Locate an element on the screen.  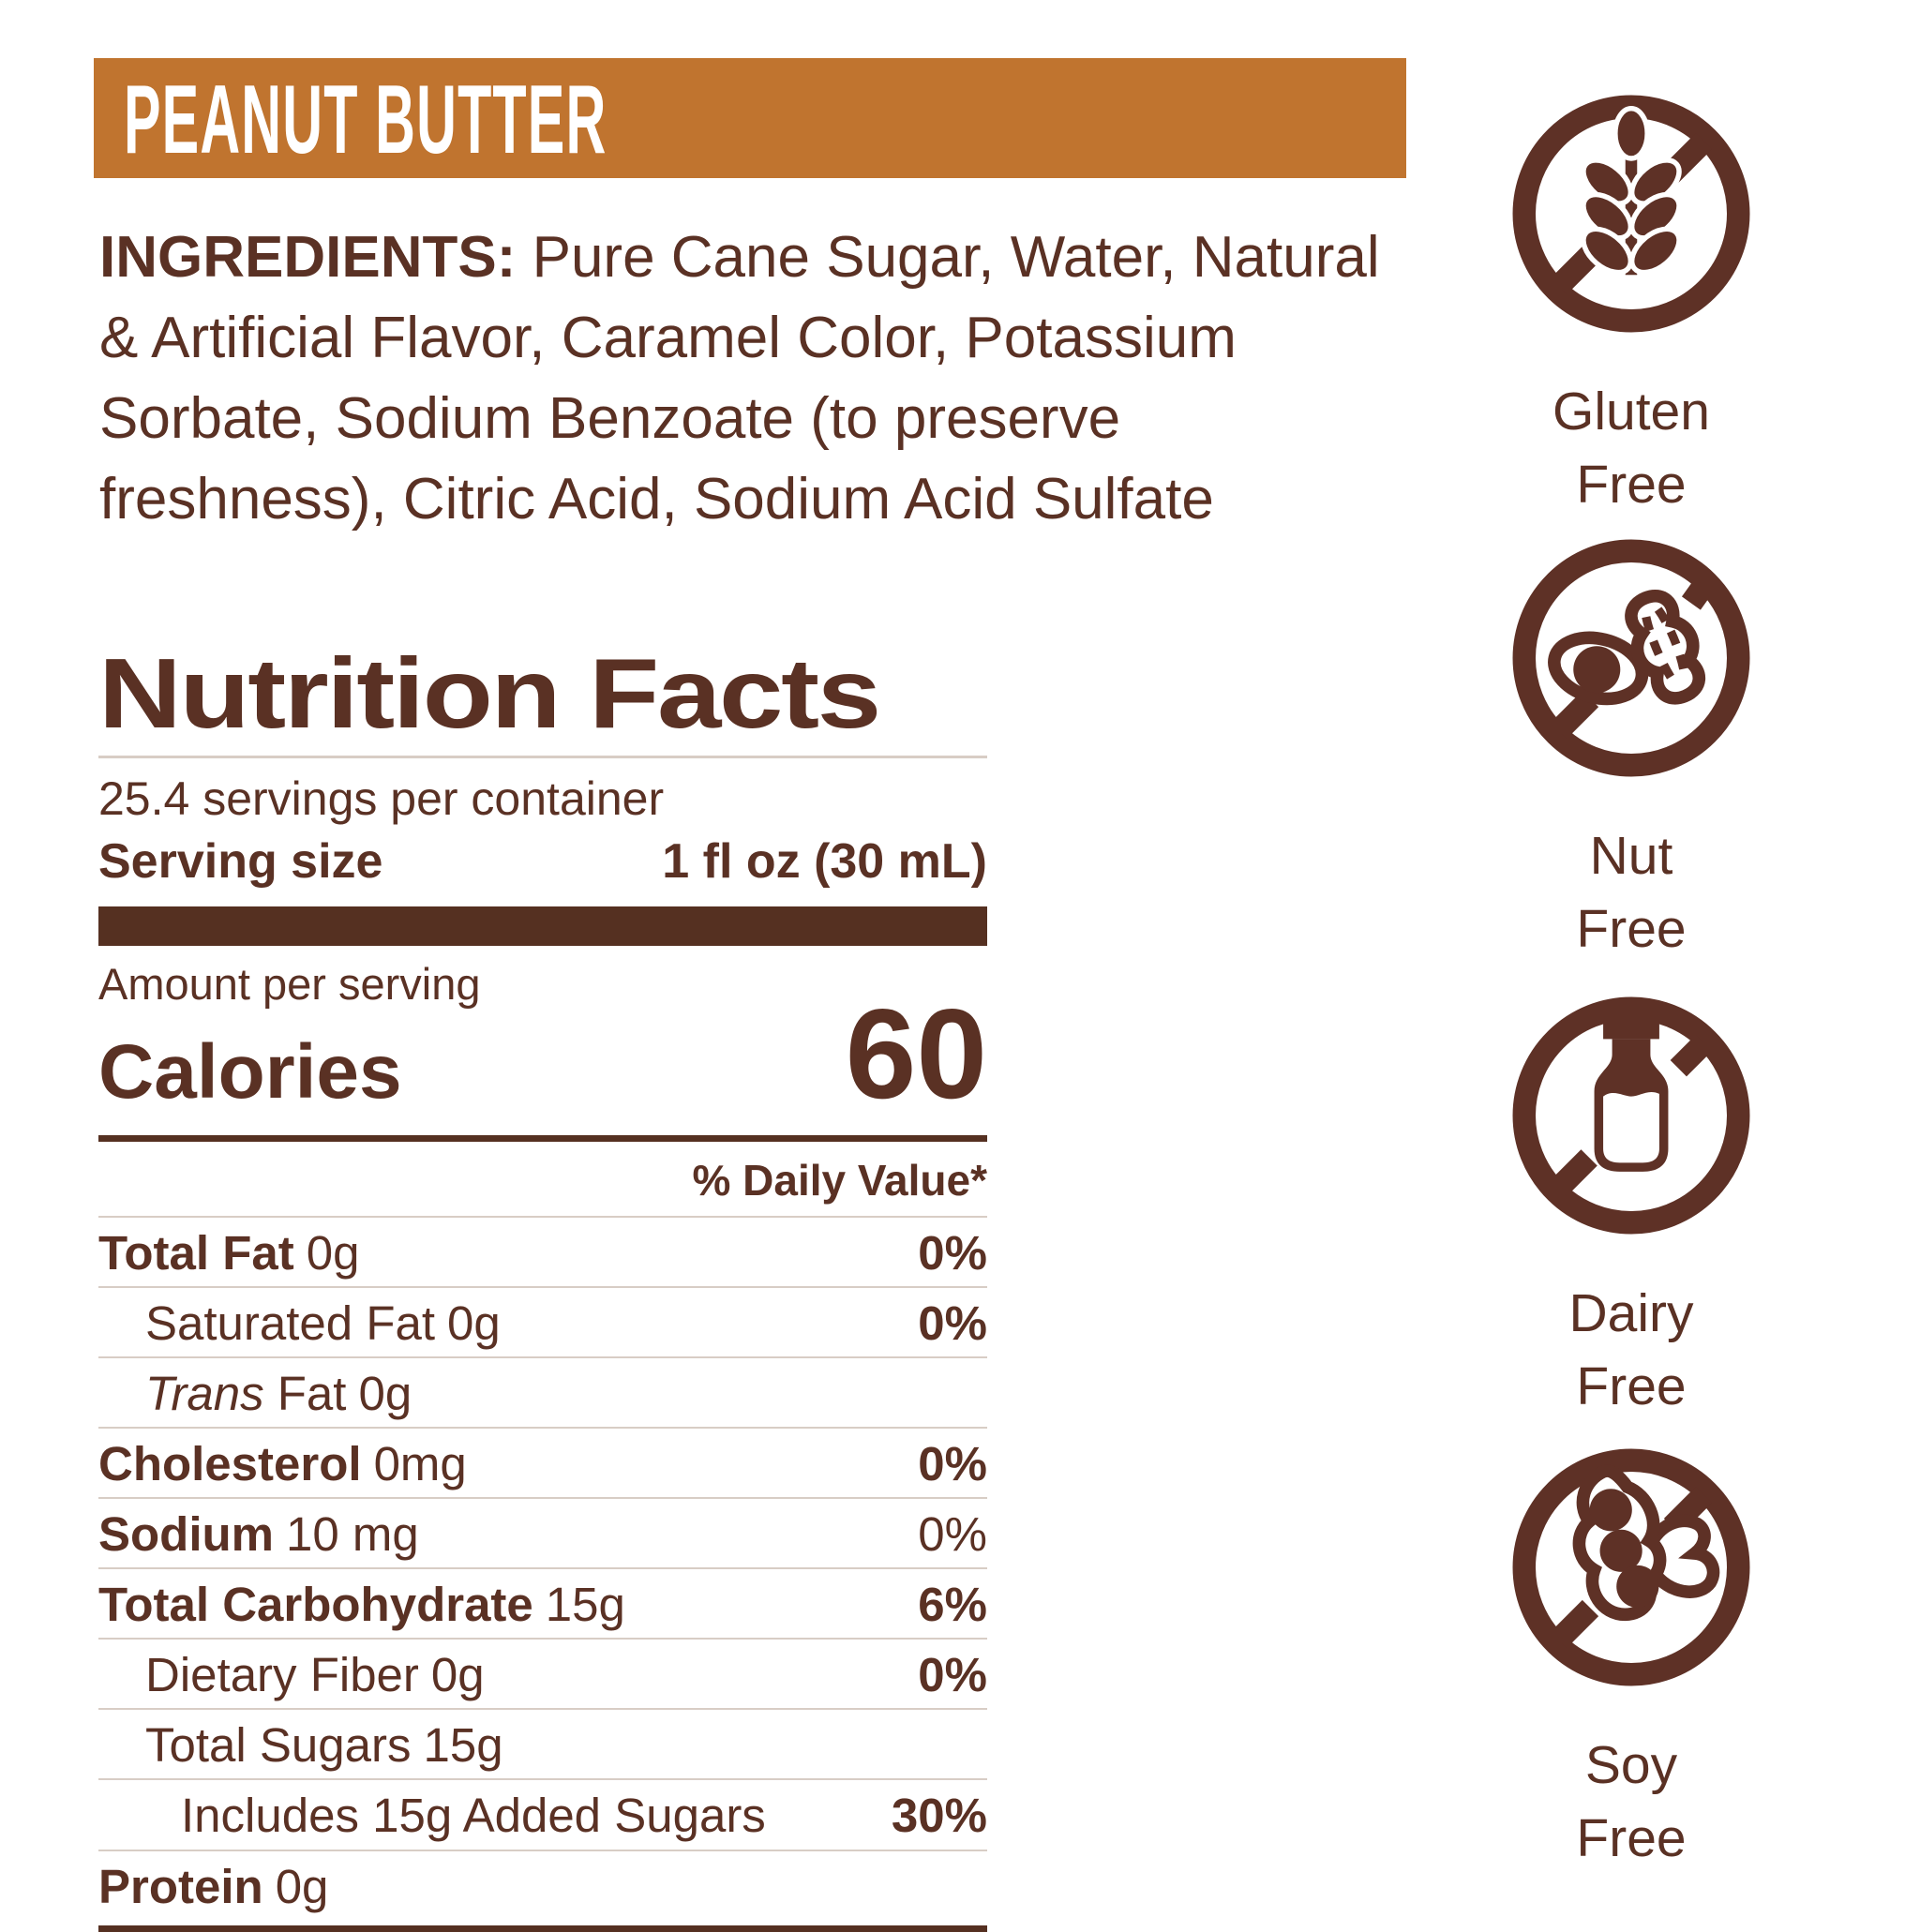
gluten-free-badge: Gluten Free is located at coordinates (1631, 303).